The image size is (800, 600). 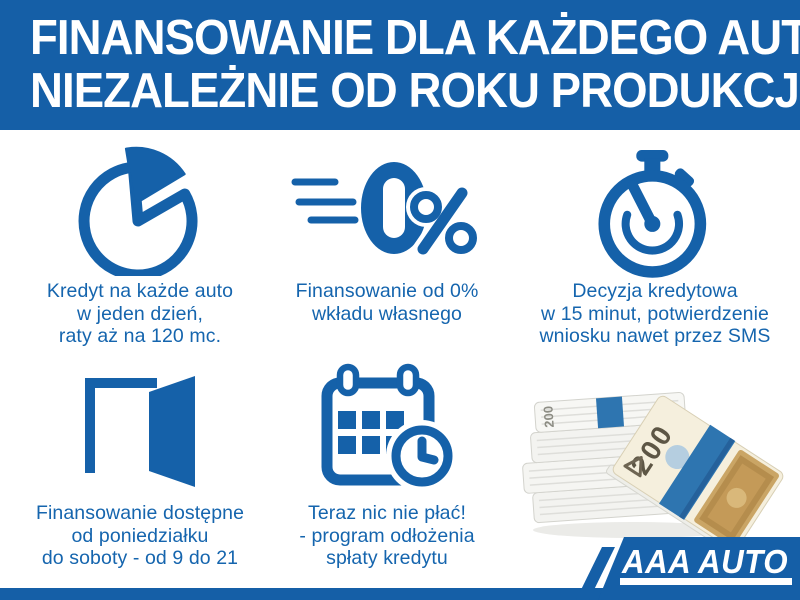 I want to click on caption-line: w 15 minut, potwierdzenie, so click(x=655, y=313).